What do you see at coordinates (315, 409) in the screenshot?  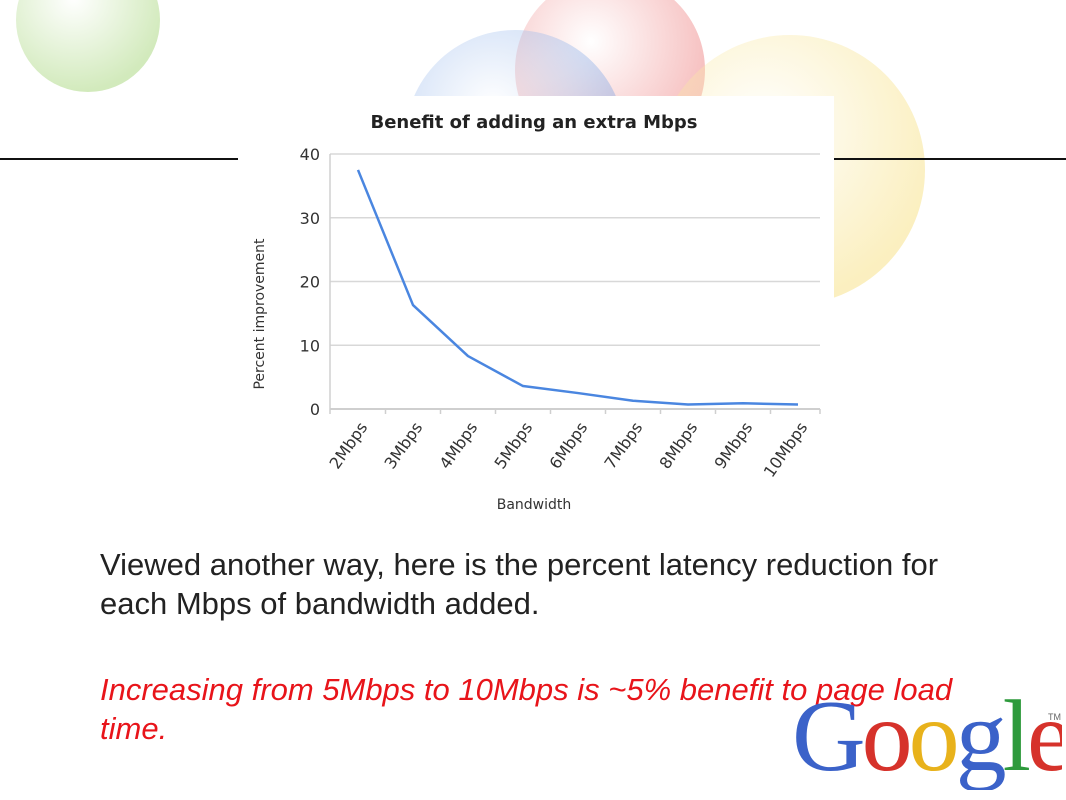 I see `y-tick-label: 0` at bounding box center [315, 409].